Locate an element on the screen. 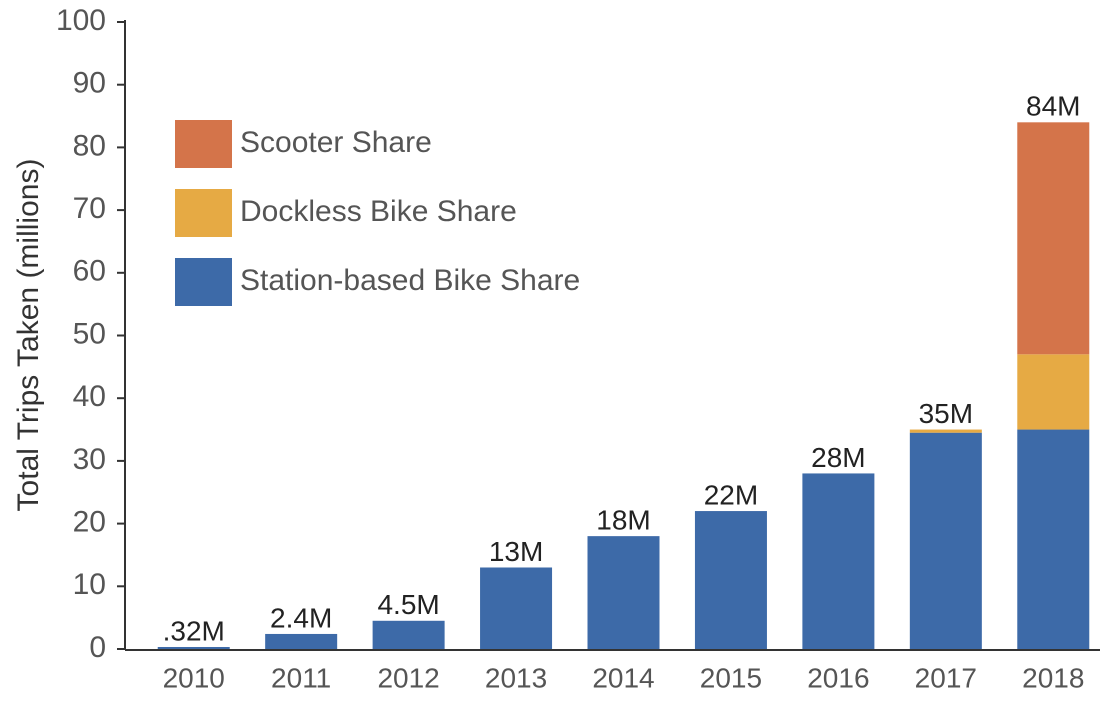 The width and height of the screenshot is (1103, 701). total-label: 28M is located at coordinates (838, 457).